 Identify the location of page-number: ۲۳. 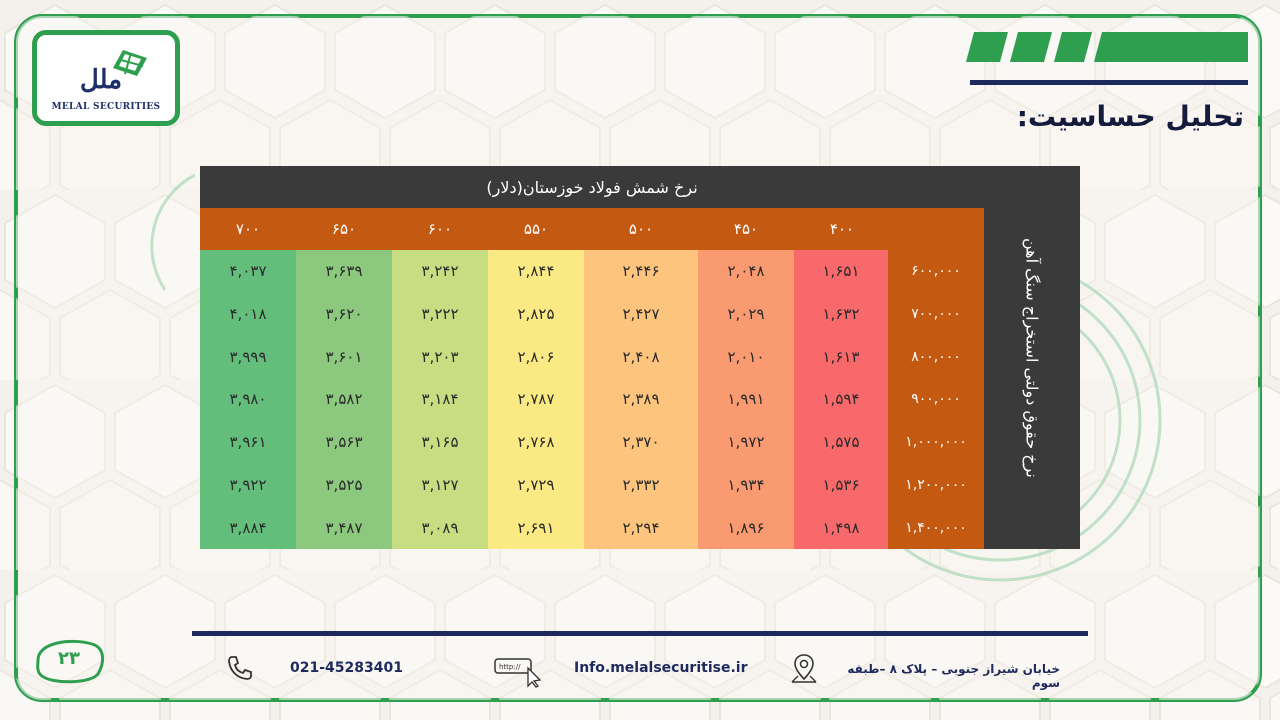
(69, 658).